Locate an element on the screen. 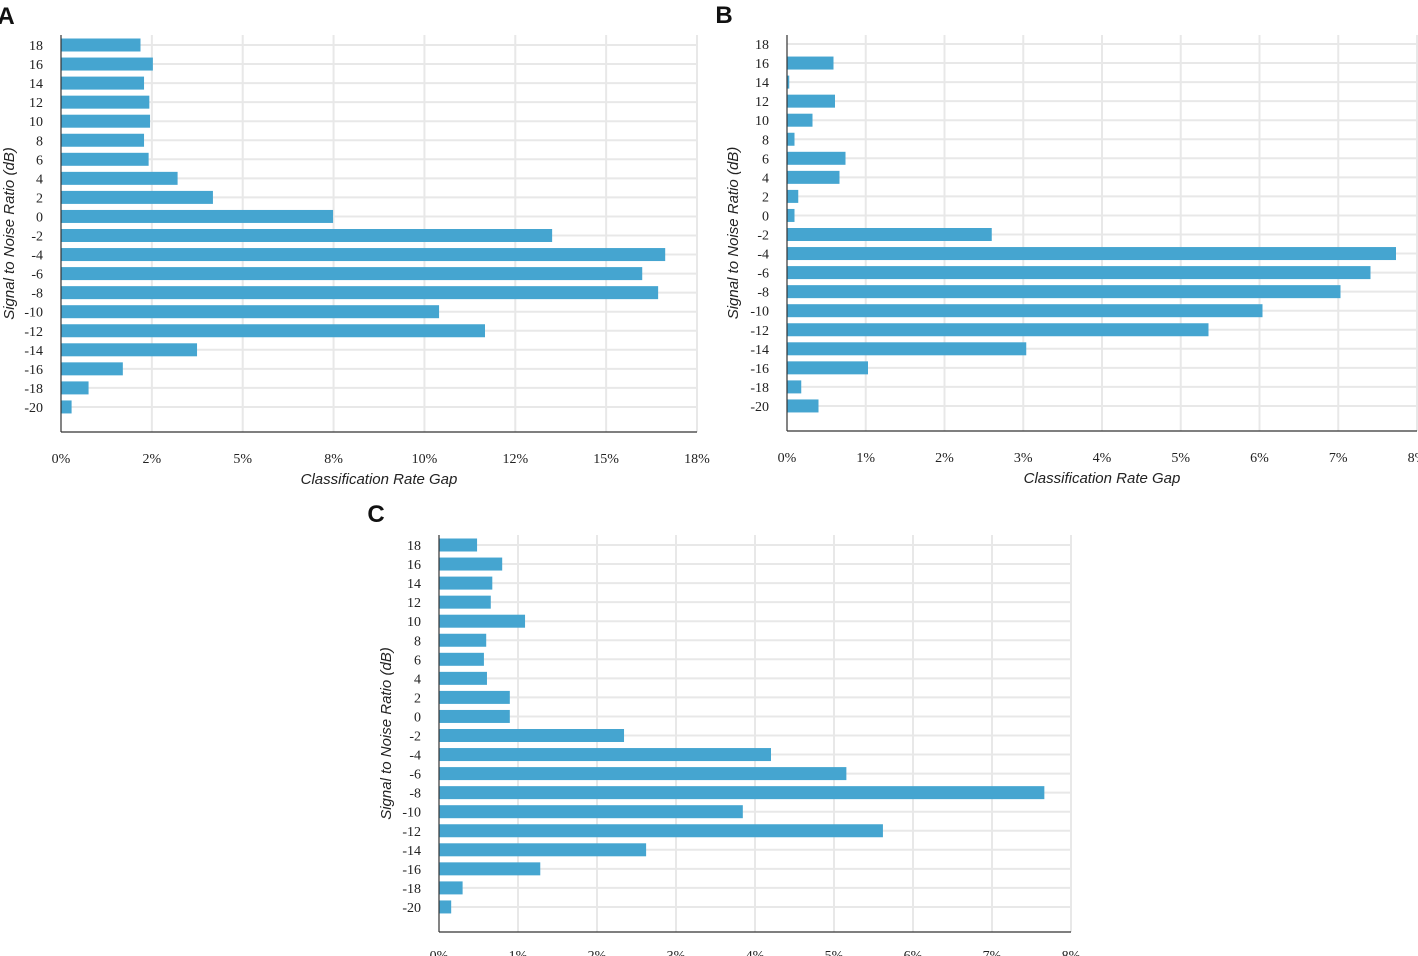 The image size is (1418, 956). x-tick-label: 6% is located at coordinates (913, 952).